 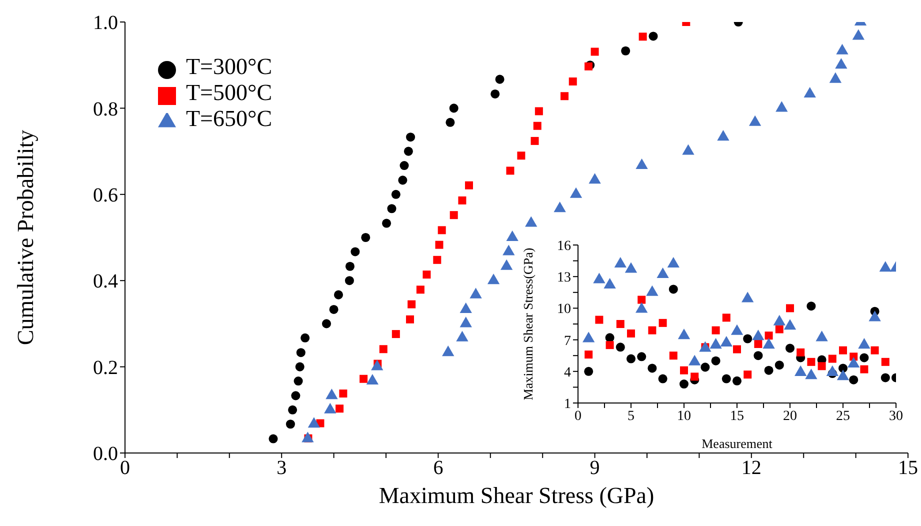 I want to click on y-tick-label: 4, so click(x=567, y=372).